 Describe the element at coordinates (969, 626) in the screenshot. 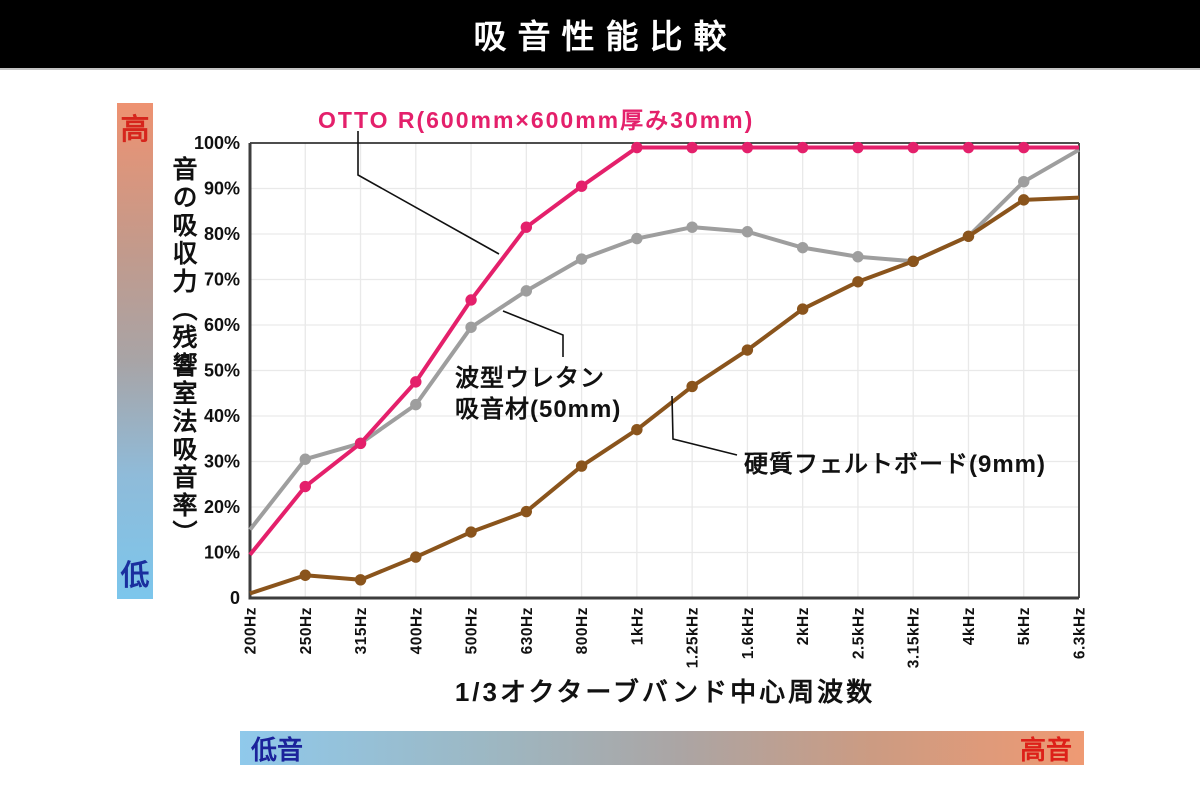

I see `x-tick-label: 4kHz` at that location.